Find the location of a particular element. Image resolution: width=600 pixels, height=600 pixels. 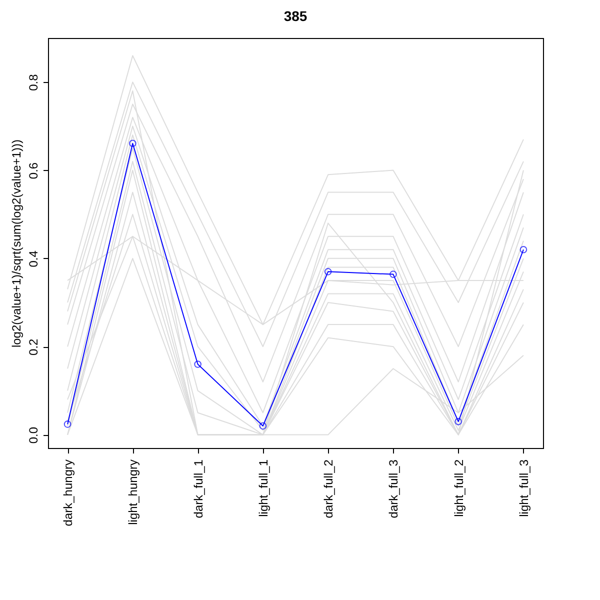

x-tick-label: light_hungry is located at coordinates (133, 492).